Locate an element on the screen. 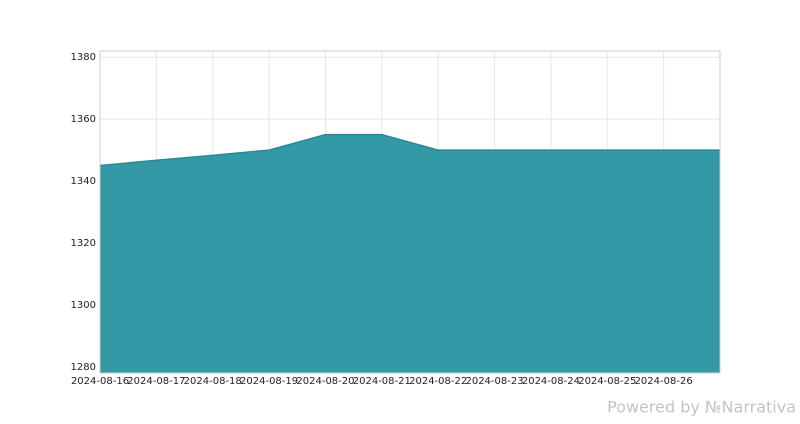 The width and height of the screenshot is (800, 424). y-tick-label: 1280 is located at coordinates (83, 367).